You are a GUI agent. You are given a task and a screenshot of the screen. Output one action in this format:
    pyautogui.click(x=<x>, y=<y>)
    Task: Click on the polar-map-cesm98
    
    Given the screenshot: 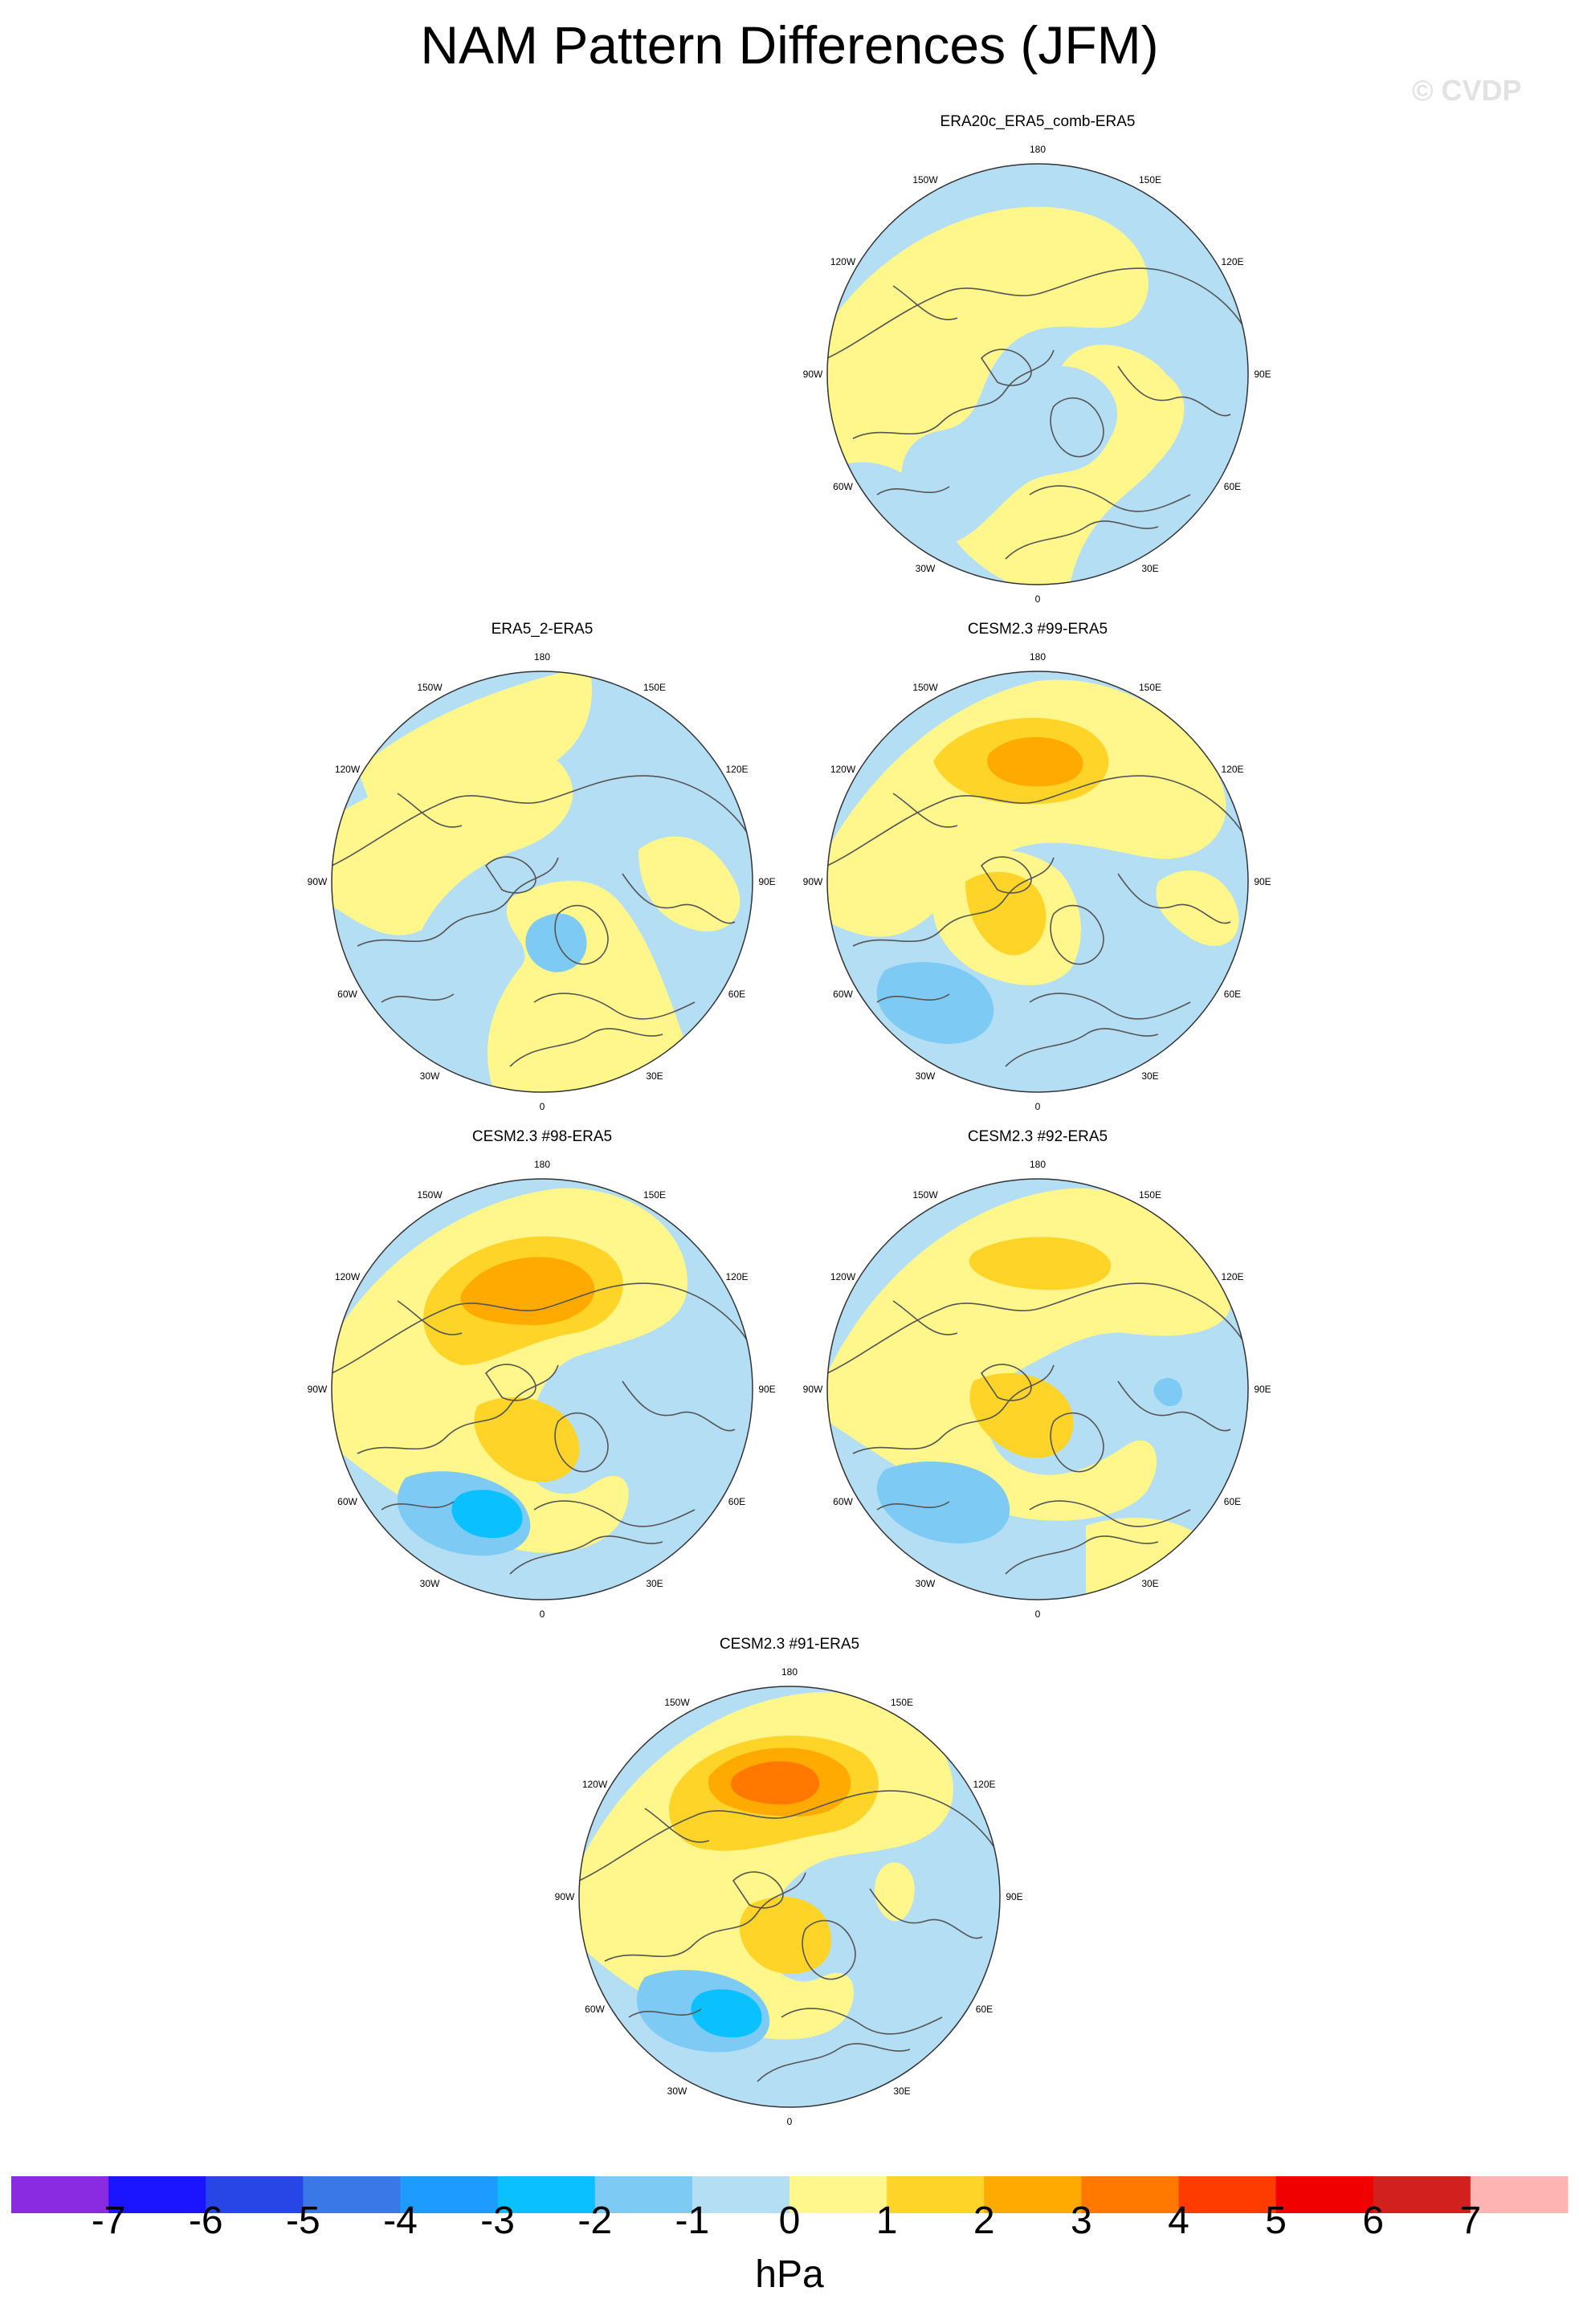 What is the action you would take?
    pyautogui.click(x=542, y=1389)
    